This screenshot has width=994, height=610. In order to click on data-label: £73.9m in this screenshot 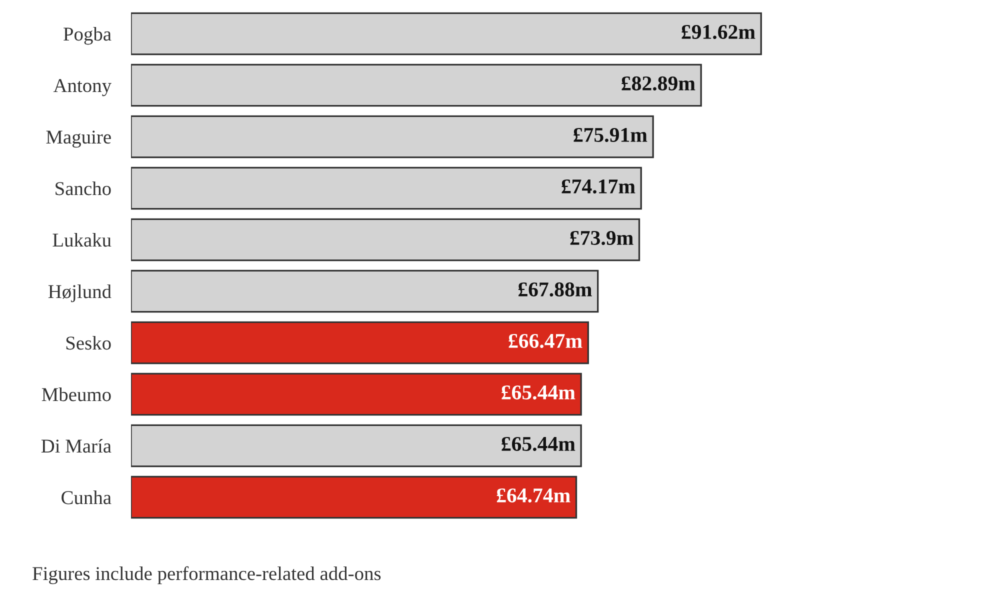, I will do `click(602, 238)`.